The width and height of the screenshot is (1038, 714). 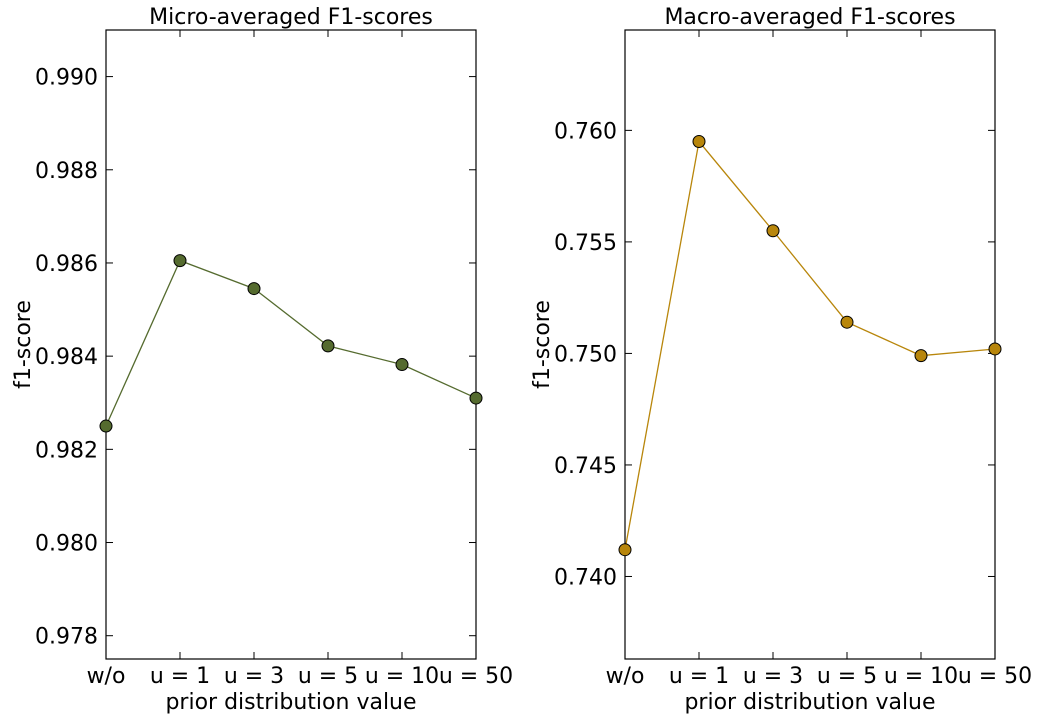 I want to click on y-tick-label: 0.988, so click(x=66, y=171).